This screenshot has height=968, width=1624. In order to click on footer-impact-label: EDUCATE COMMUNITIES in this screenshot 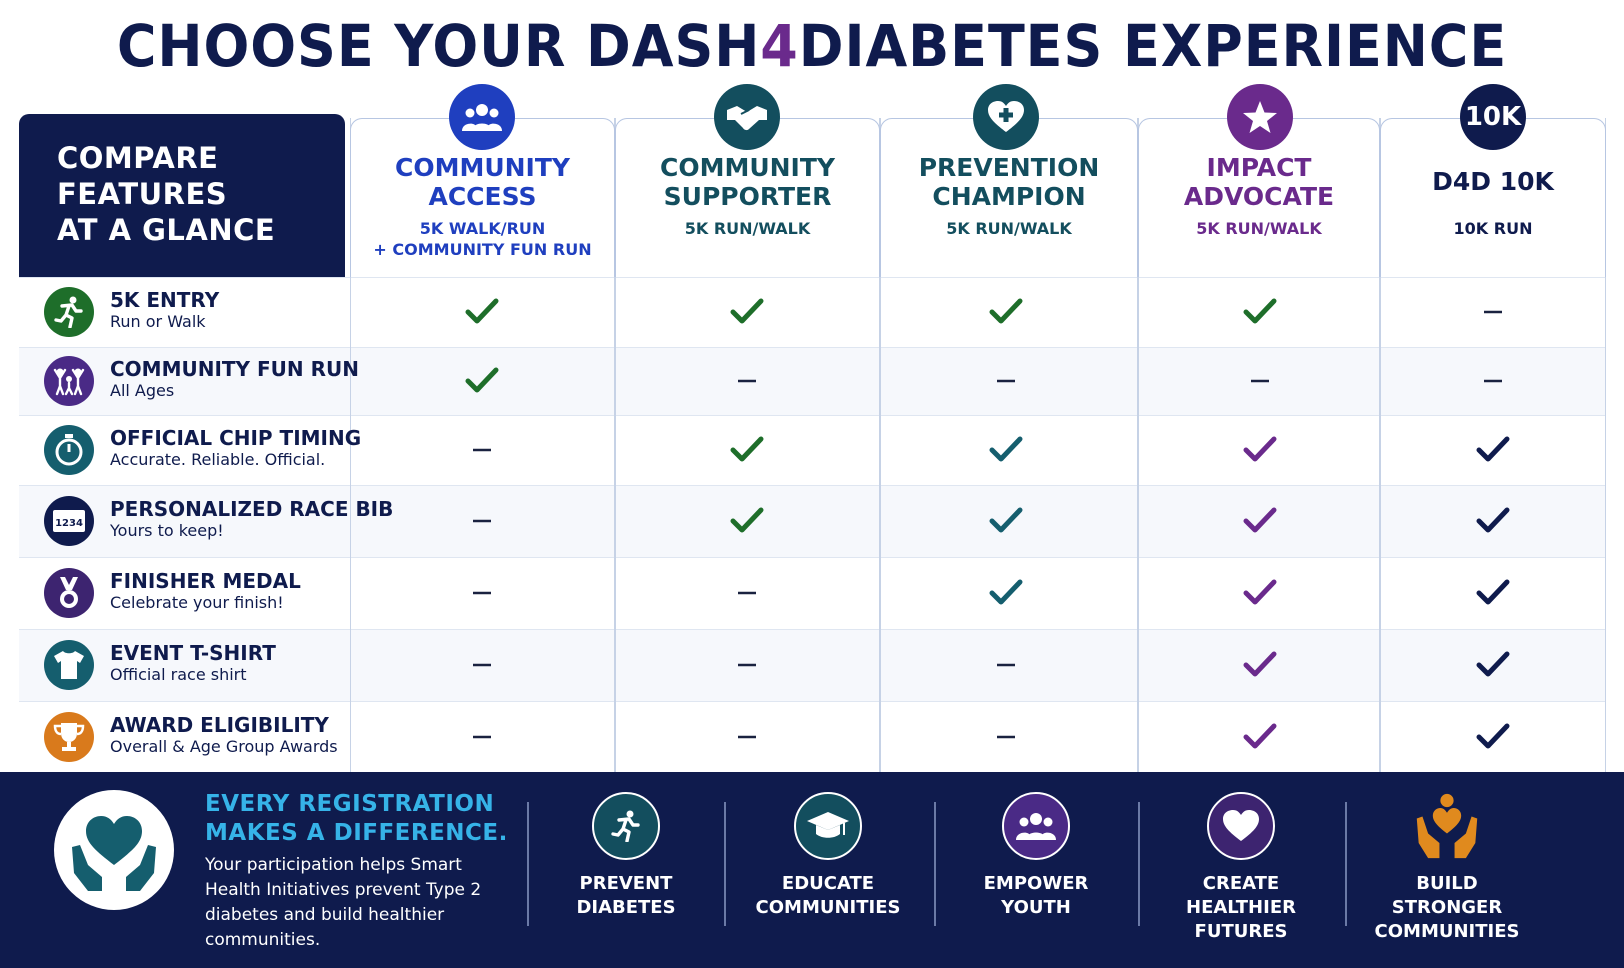, I will do `click(828, 896)`.